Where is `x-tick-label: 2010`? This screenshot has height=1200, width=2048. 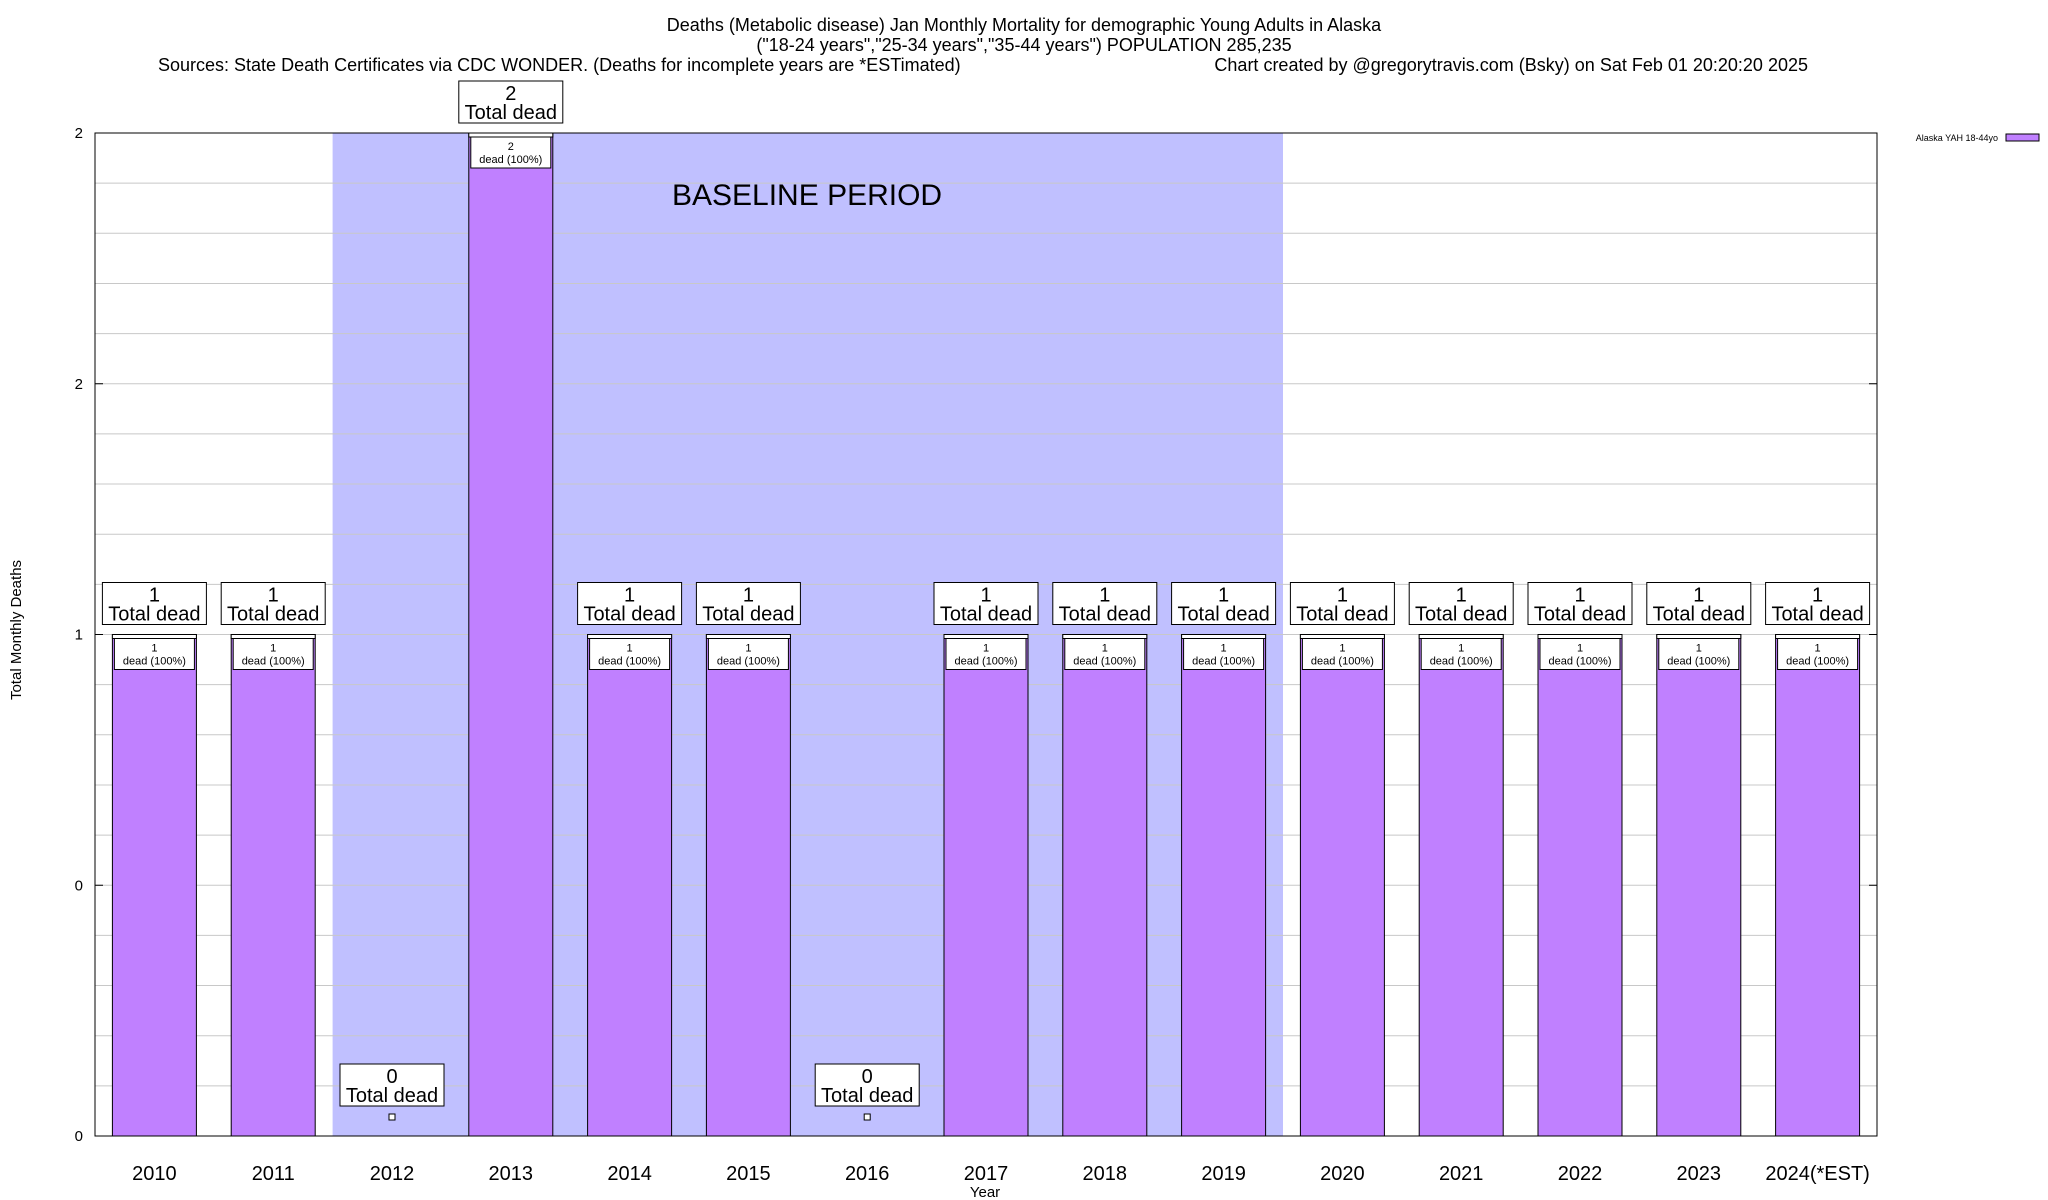
x-tick-label: 2010 is located at coordinates (154, 1174).